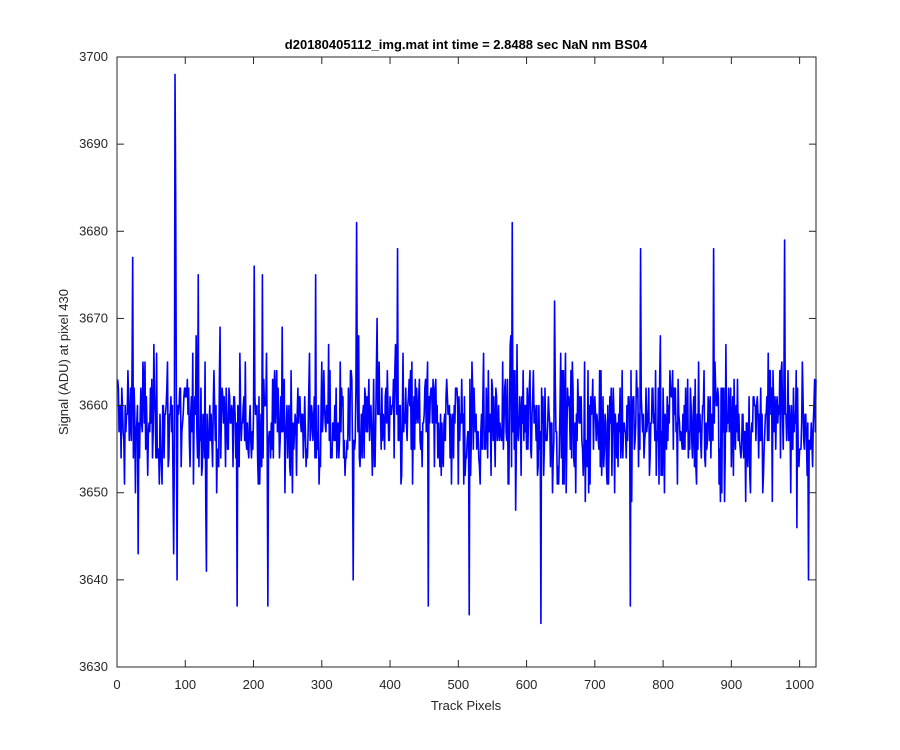  I want to click on x-axis-label: Track Pixels, so click(466, 705).